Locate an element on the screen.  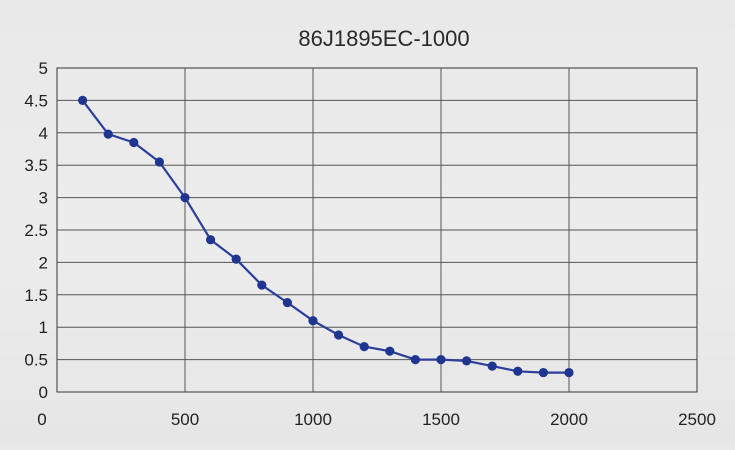
x-tick-label: 2500 is located at coordinates (697, 419).